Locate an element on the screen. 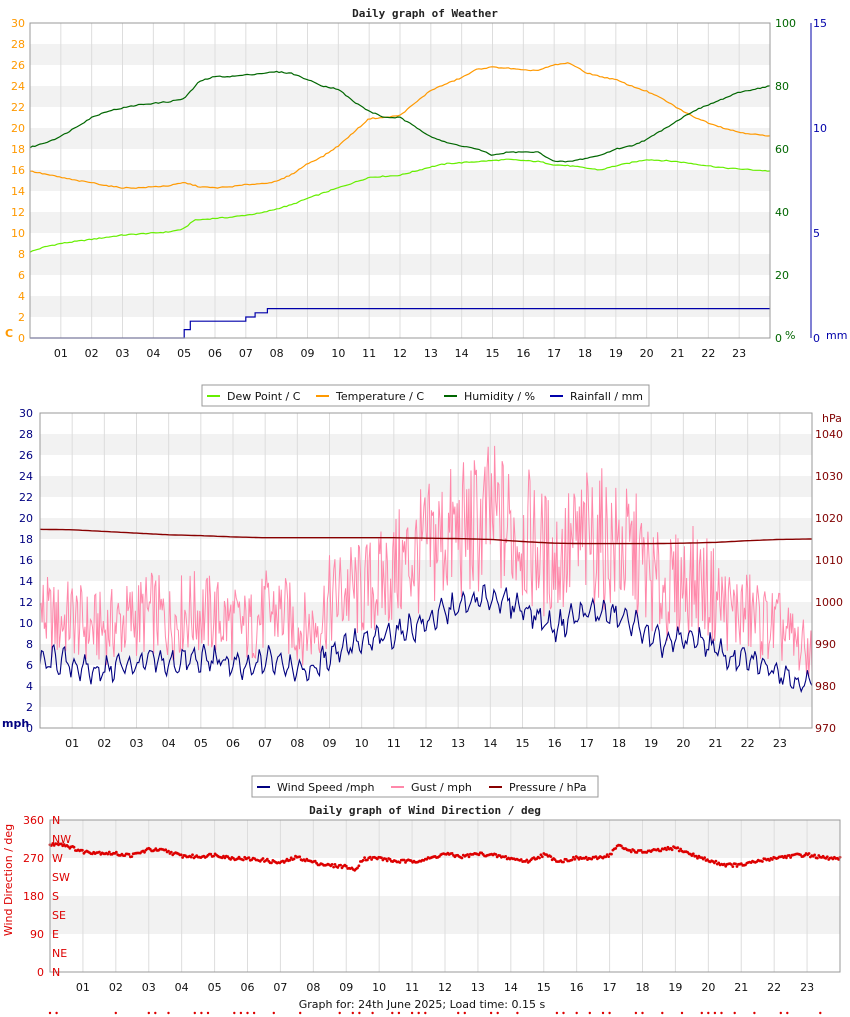 The height and width of the screenshot is (1017, 850). chart2-left-tick-label: 0 is located at coordinates (29, 728).